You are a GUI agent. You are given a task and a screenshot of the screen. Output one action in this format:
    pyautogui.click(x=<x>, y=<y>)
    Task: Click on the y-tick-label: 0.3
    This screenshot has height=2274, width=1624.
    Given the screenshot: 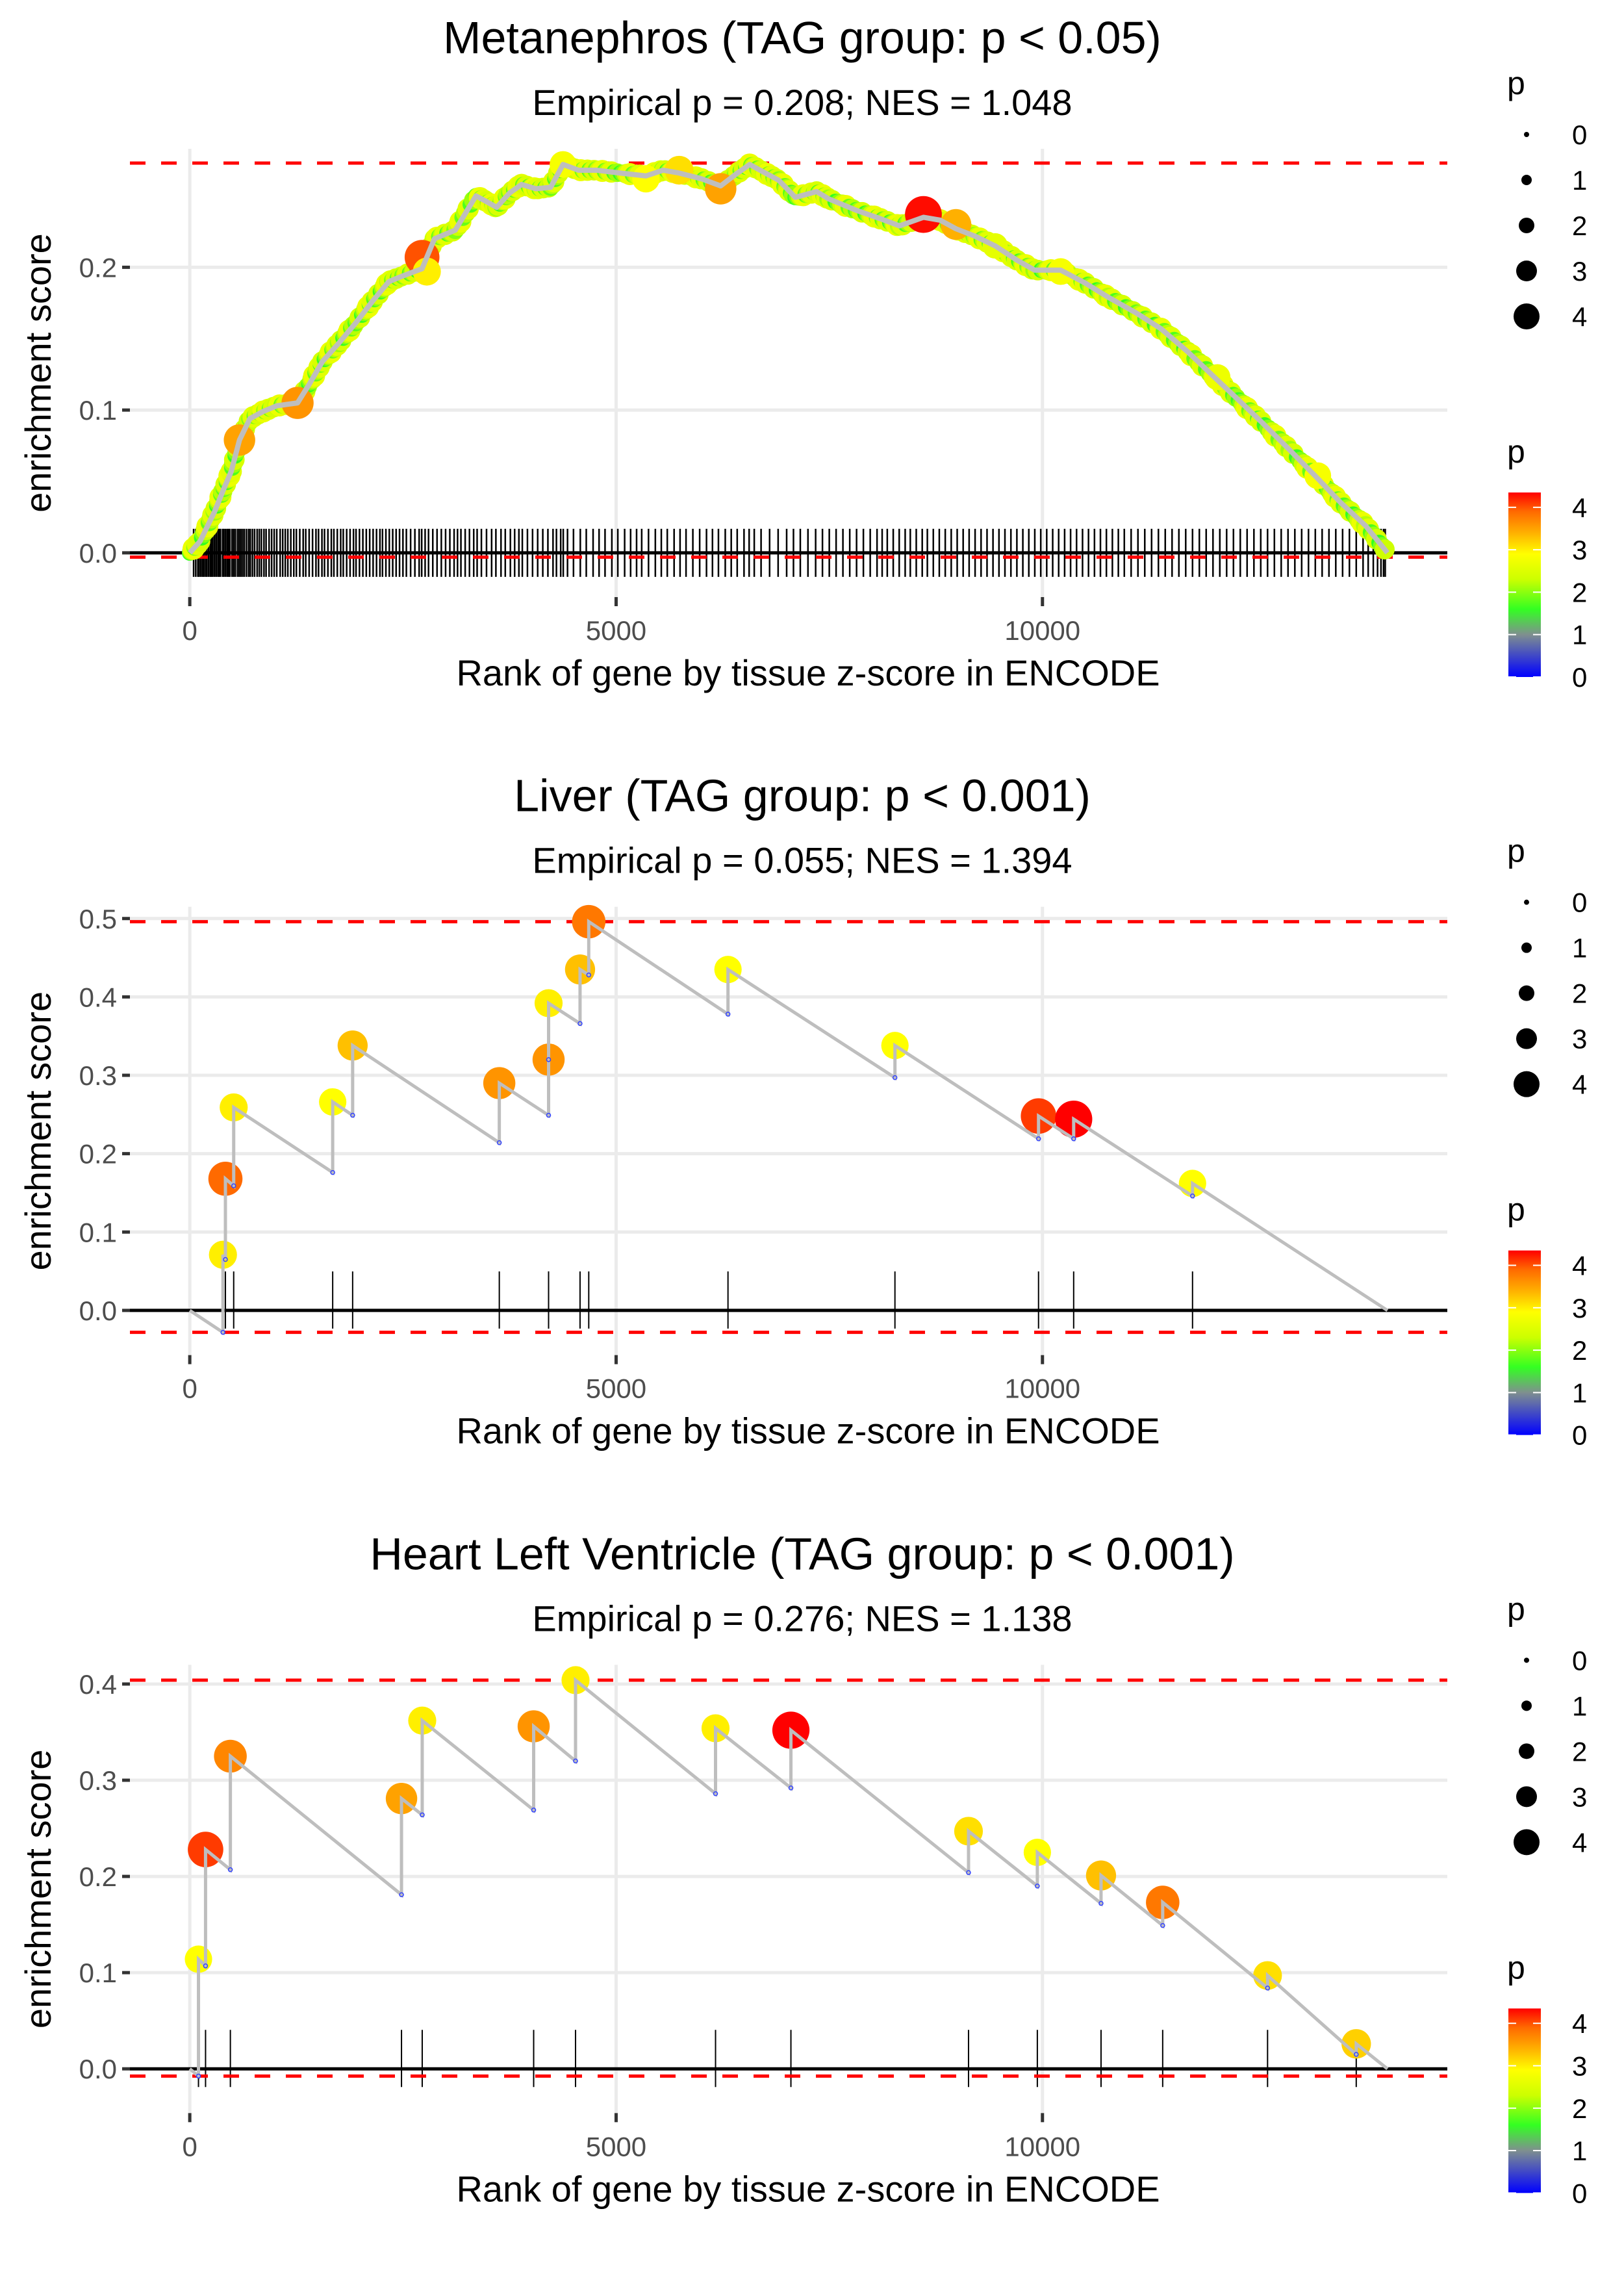 What is the action you would take?
    pyautogui.click(x=98, y=1780)
    